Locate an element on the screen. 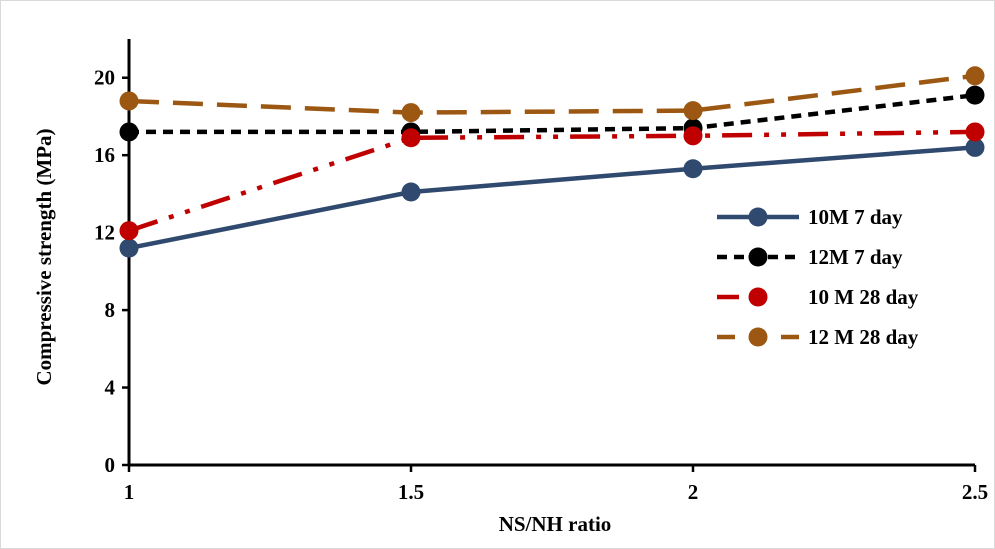 This screenshot has height=549, width=995. y-tick-label: 20 is located at coordinates (104, 78).